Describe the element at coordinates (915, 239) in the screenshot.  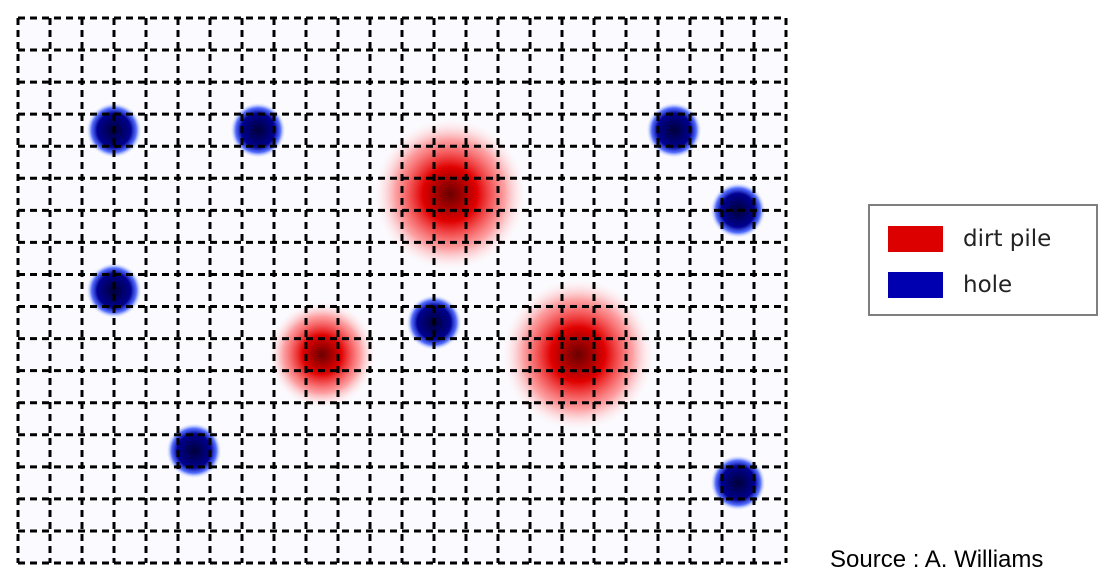
I see `dirt-pile-swatch` at that location.